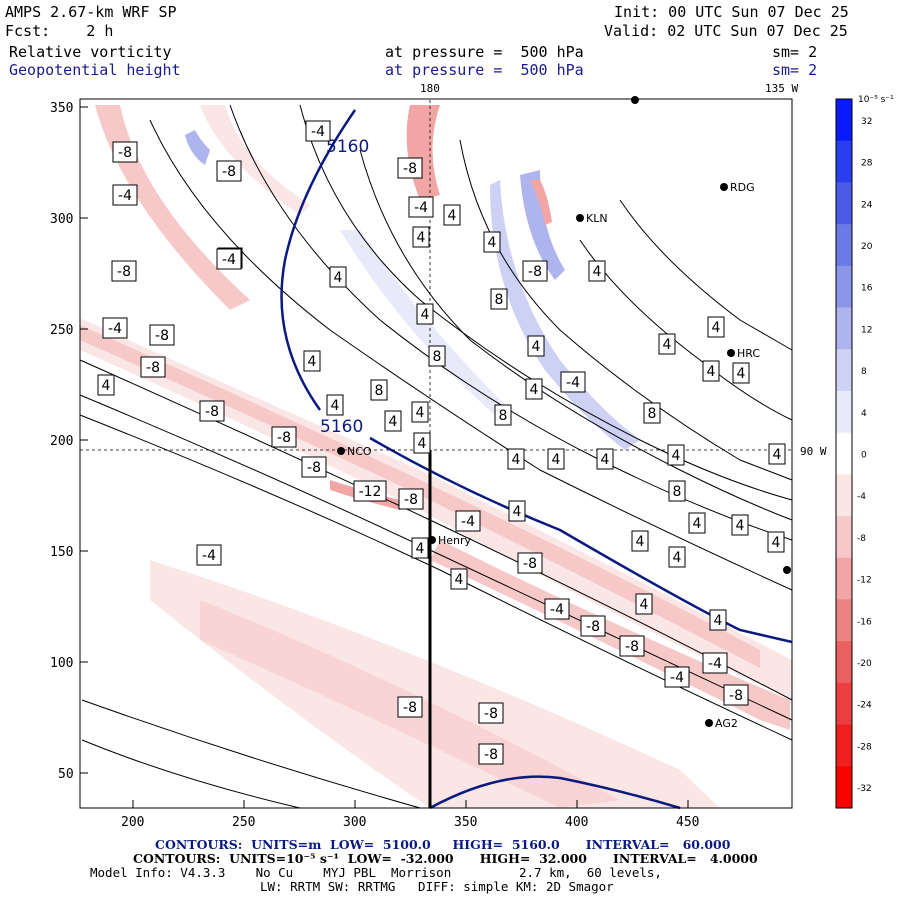 The image size is (900, 900). What do you see at coordinates (687, 822) in the screenshot?
I see `x-tick-label: 450` at bounding box center [687, 822].